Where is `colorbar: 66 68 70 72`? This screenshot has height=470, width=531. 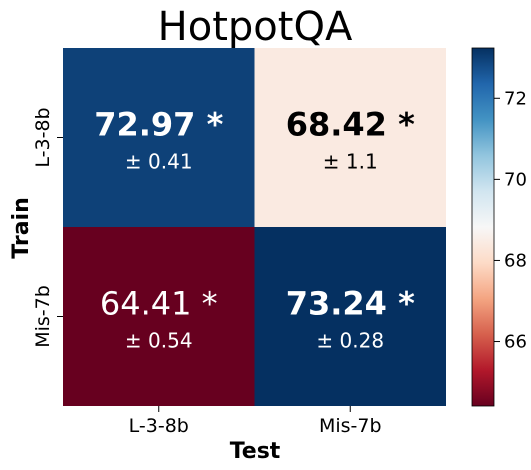 colorbar: 66 68 70 72 is located at coordinates (499, 227).